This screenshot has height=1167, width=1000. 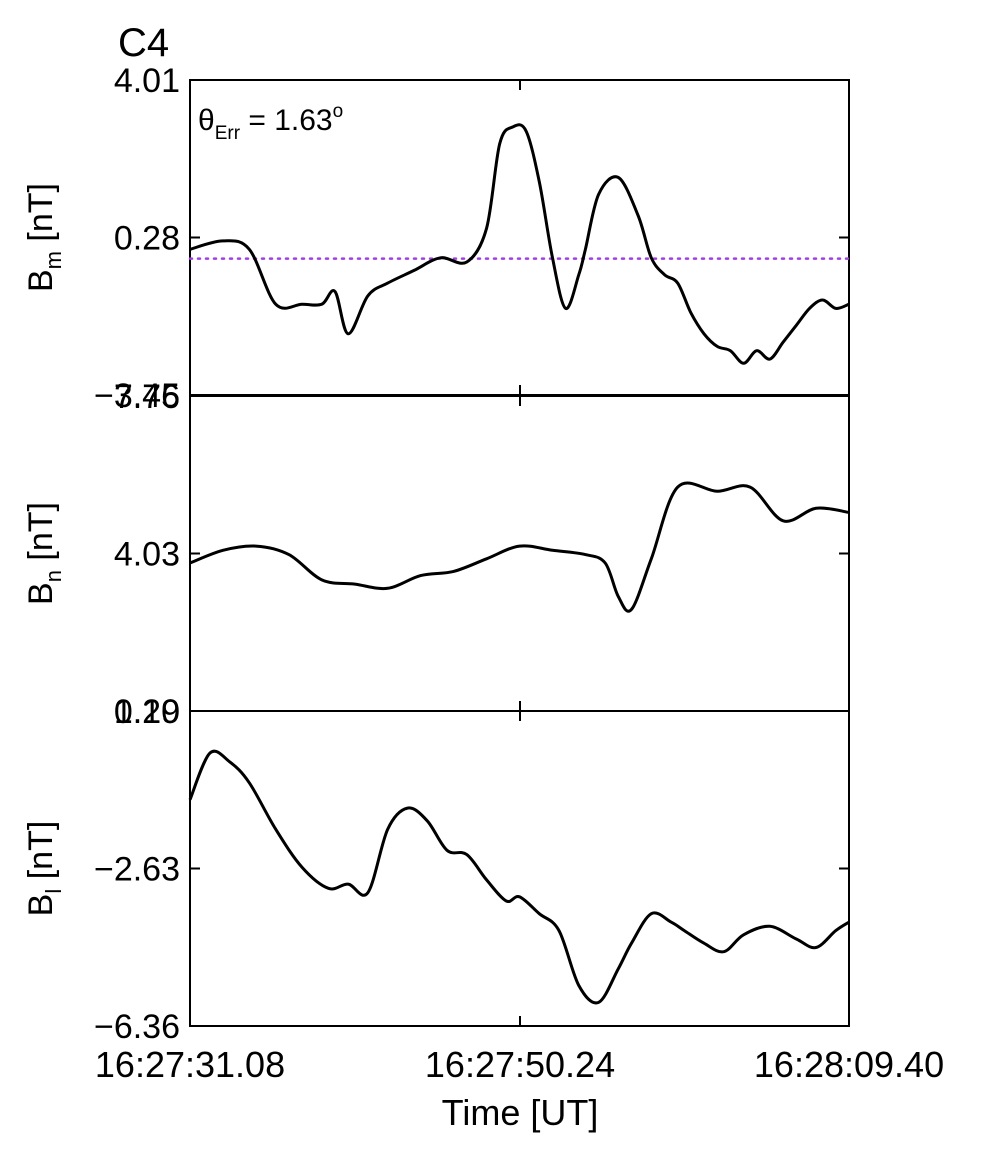 I want to click on y-tick-label: −6.36, so click(x=137, y=1027).